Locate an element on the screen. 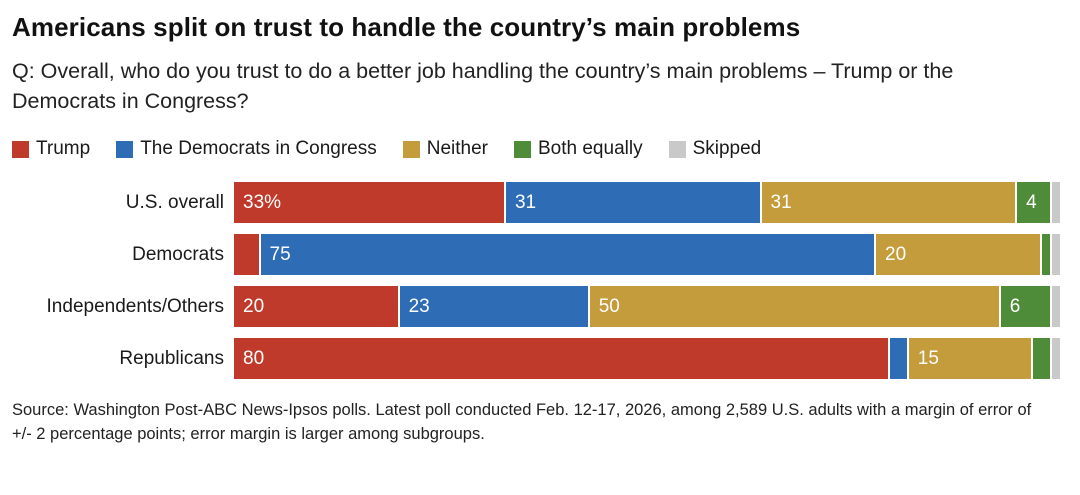 The height and width of the screenshot is (495, 1080). legend-label: Both equally is located at coordinates (590, 149).